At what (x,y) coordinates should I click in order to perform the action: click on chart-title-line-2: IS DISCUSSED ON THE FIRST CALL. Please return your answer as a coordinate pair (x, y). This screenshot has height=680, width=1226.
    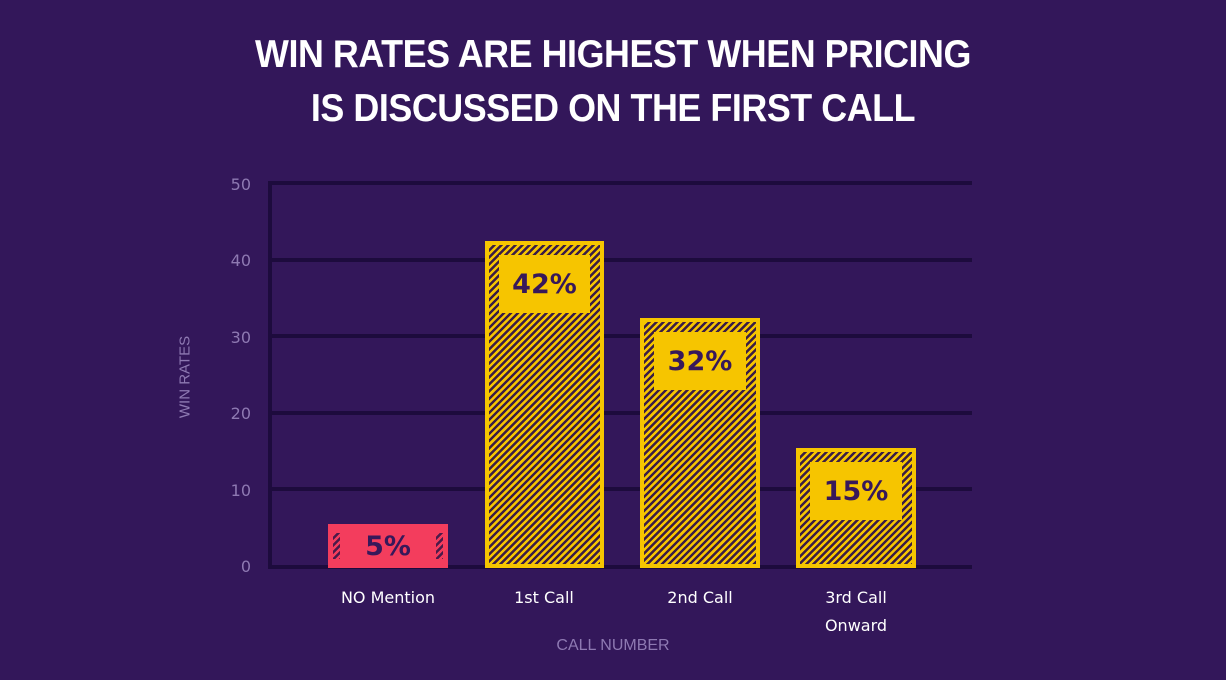
    Looking at the image, I should click on (613, 108).